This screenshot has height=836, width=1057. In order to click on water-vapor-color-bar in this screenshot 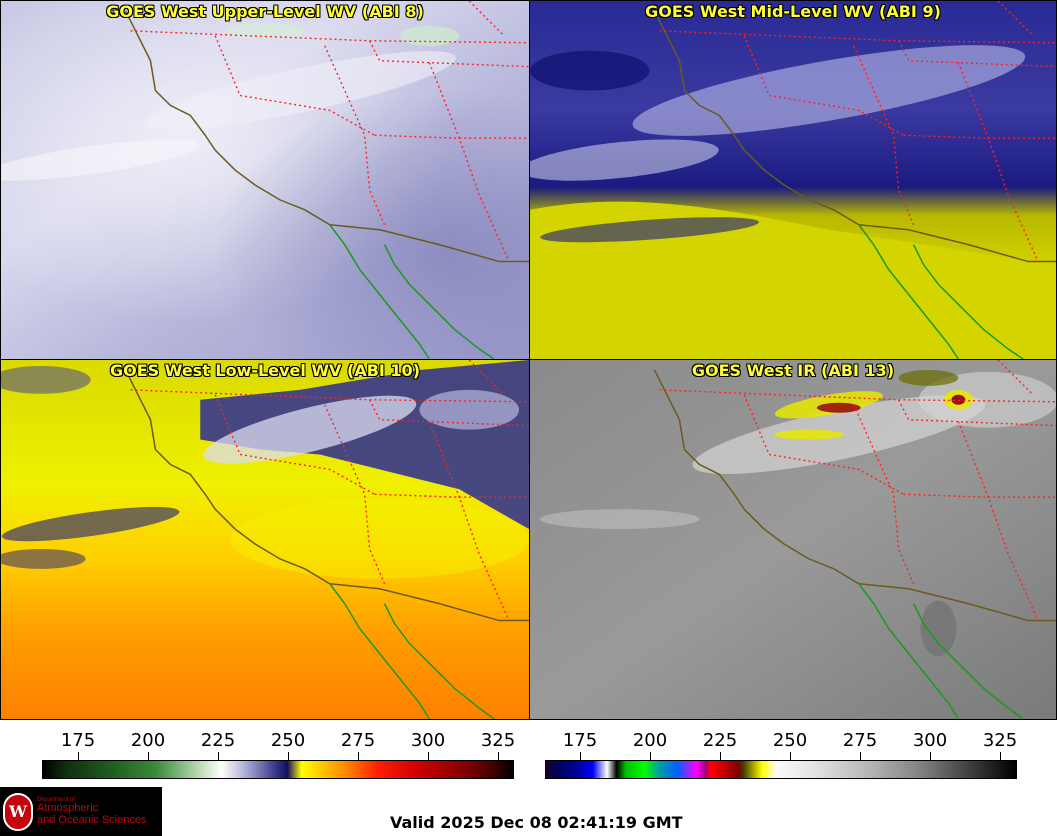, I will do `click(278, 769)`.